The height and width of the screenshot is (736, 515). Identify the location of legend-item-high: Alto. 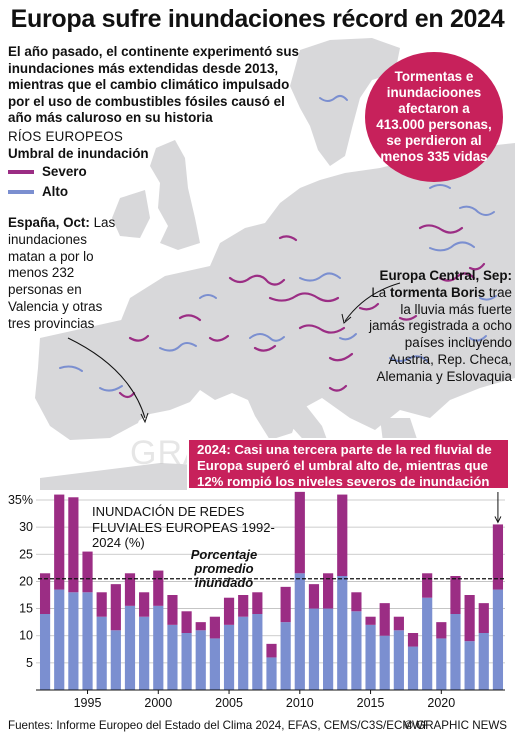
(38, 191).